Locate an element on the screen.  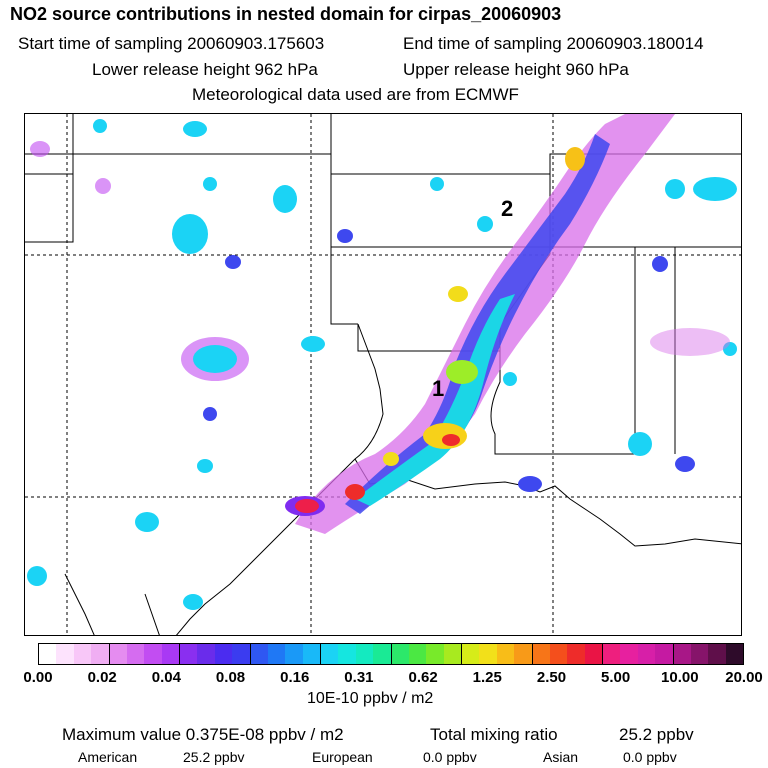
european-label: European is located at coordinates (342, 757).